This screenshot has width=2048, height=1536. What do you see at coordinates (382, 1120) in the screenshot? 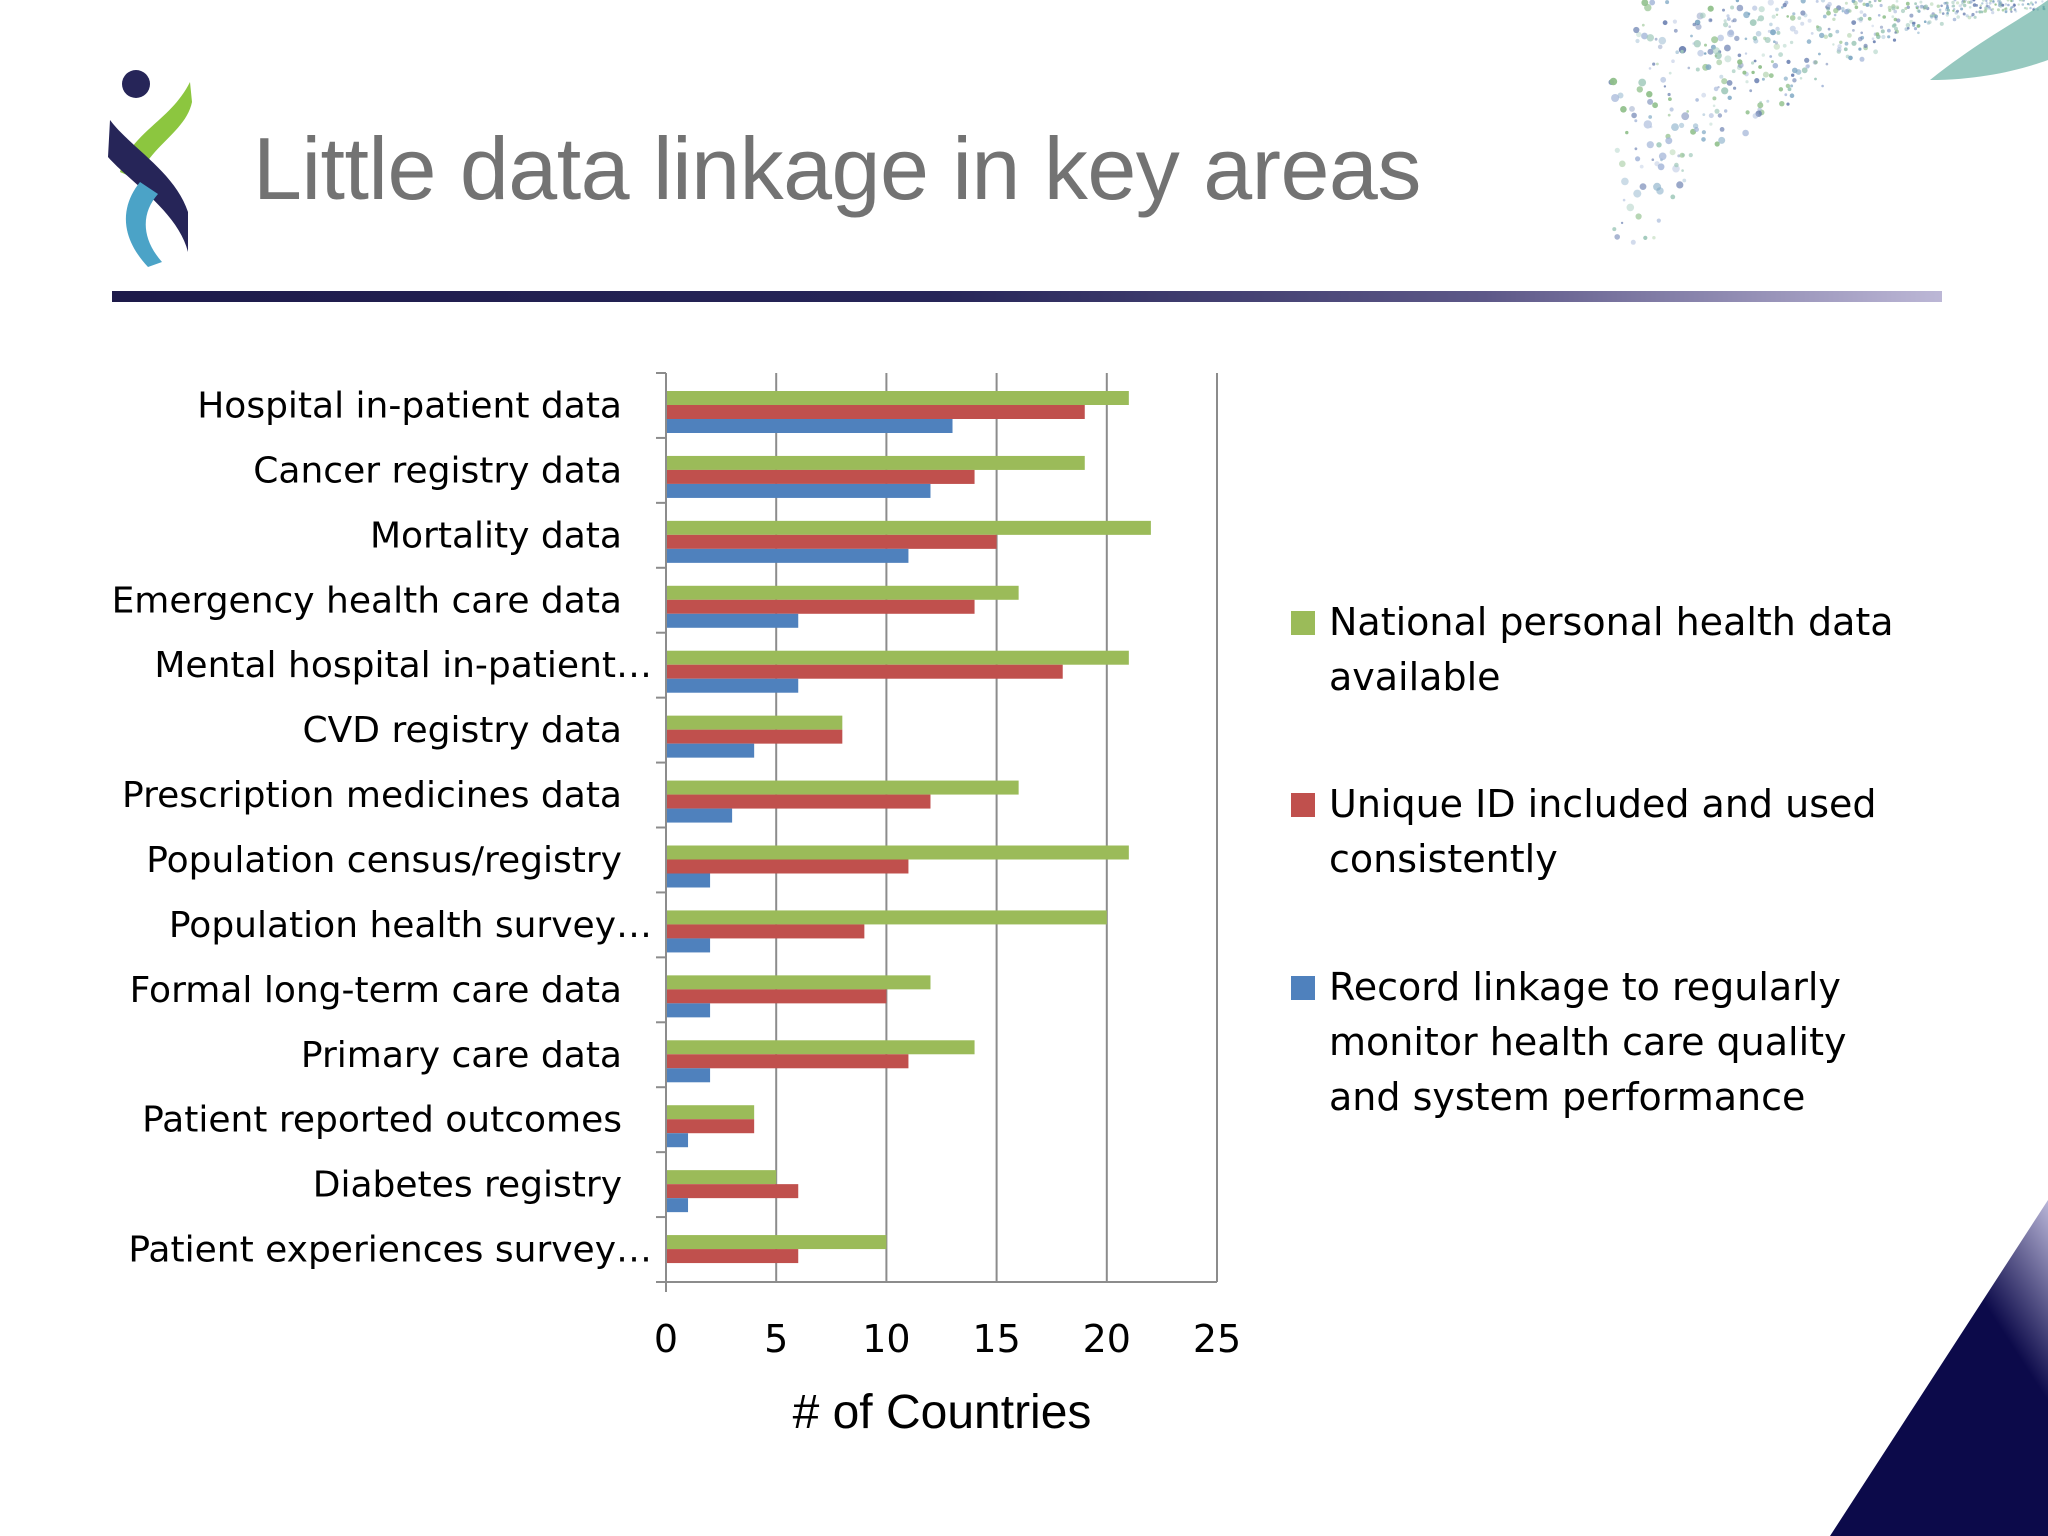
I see `category-label: Patient reported outcomes` at bounding box center [382, 1120].